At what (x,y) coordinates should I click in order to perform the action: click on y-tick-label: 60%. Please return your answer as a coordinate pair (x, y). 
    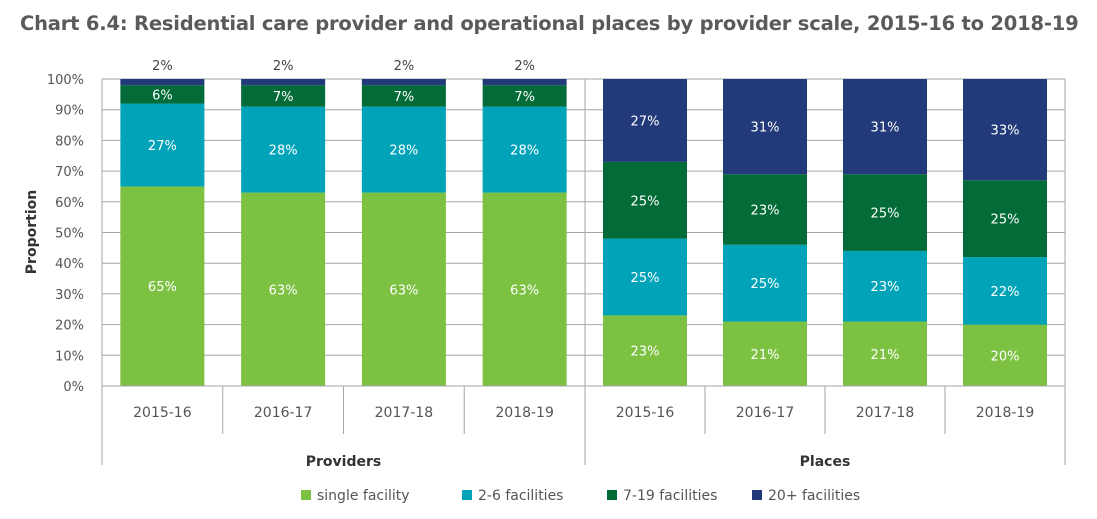
    Looking at the image, I should click on (69, 203).